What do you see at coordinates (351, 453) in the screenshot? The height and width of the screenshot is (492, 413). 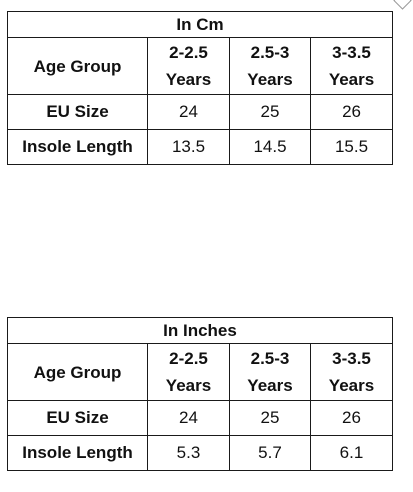 I see `table-cell: 6.1` at bounding box center [351, 453].